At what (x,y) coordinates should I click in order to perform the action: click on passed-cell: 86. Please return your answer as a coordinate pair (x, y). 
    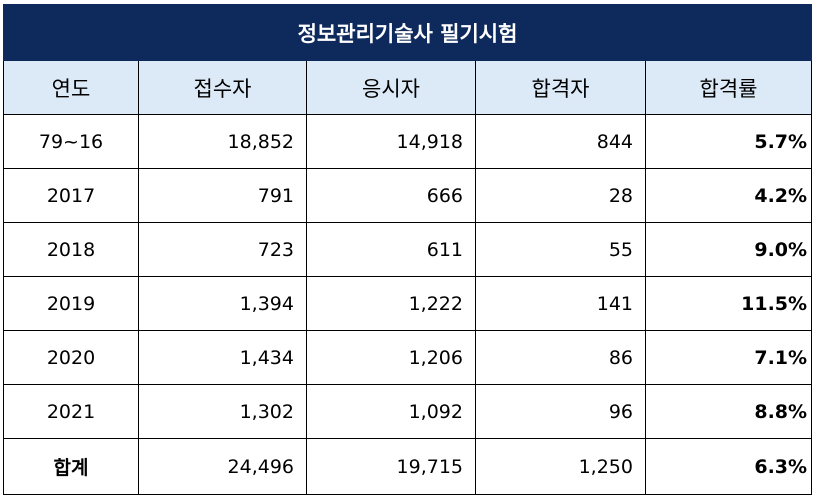
    Looking at the image, I should click on (560, 357).